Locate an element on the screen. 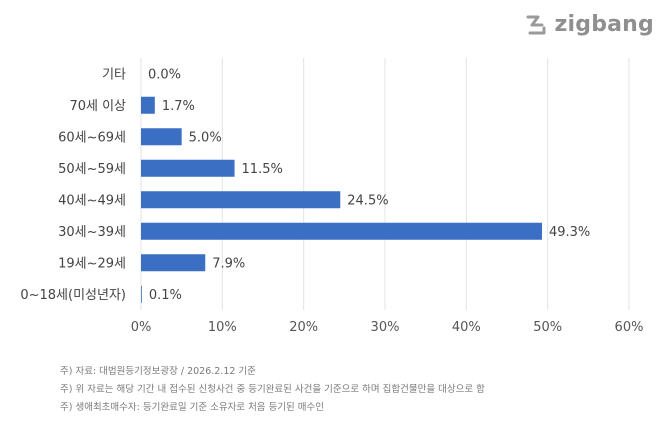 This screenshot has width=670, height=427. category-label: 50세~59세 is located at coordinates (92, 169).